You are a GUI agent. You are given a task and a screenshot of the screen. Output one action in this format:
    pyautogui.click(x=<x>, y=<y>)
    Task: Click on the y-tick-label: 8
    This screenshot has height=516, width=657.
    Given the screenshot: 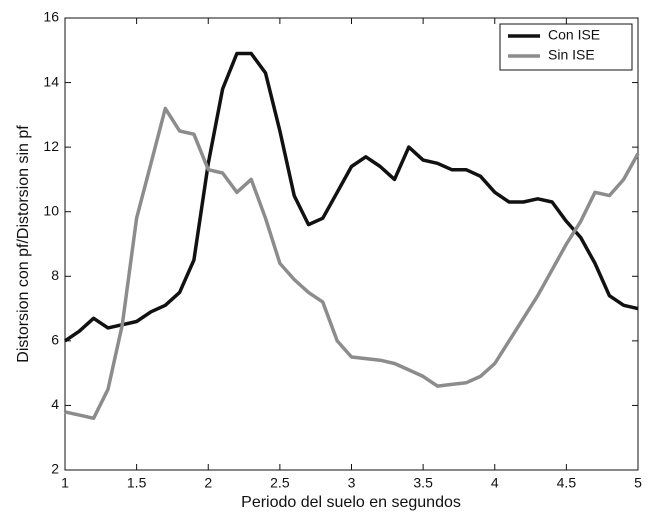 What is the action you would take?
    pyautogui.click(x=55, y=275)
    